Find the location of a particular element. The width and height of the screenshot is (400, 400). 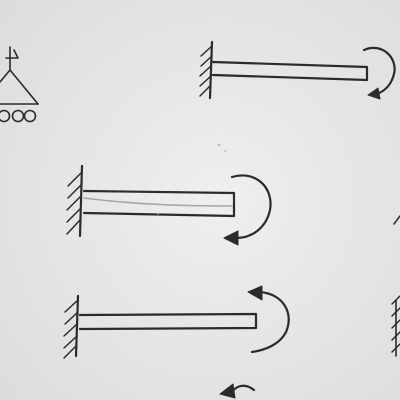

paper-specks is located at coordinates (191, 179).